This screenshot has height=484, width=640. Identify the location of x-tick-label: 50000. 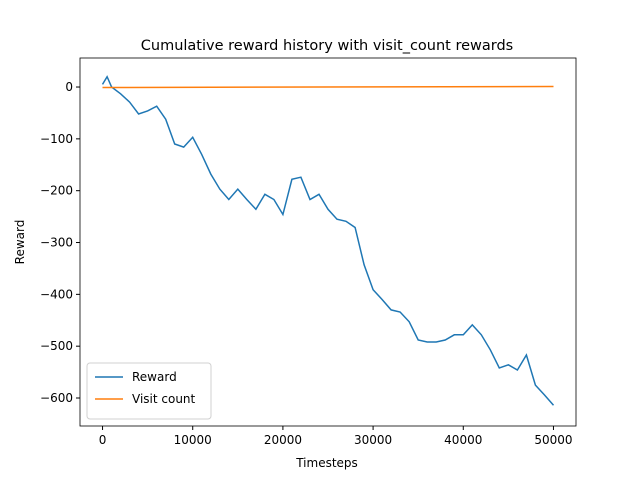
(553, 440).